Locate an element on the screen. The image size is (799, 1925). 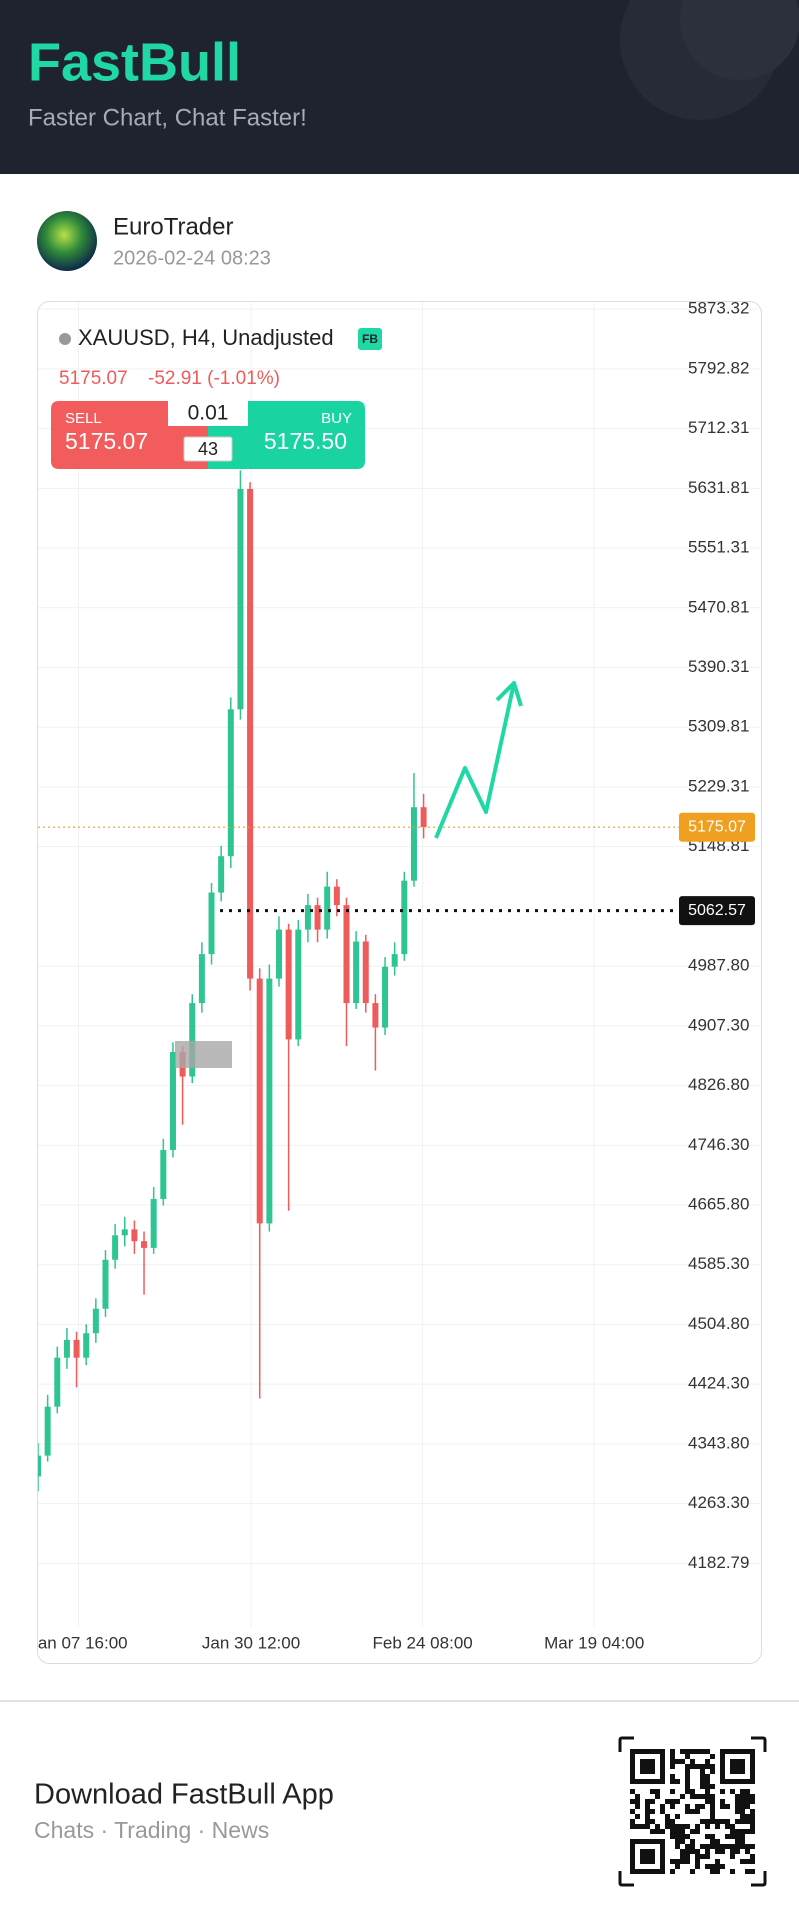
y-tick-label: 5631.81 is located at coordinates (718, 487).